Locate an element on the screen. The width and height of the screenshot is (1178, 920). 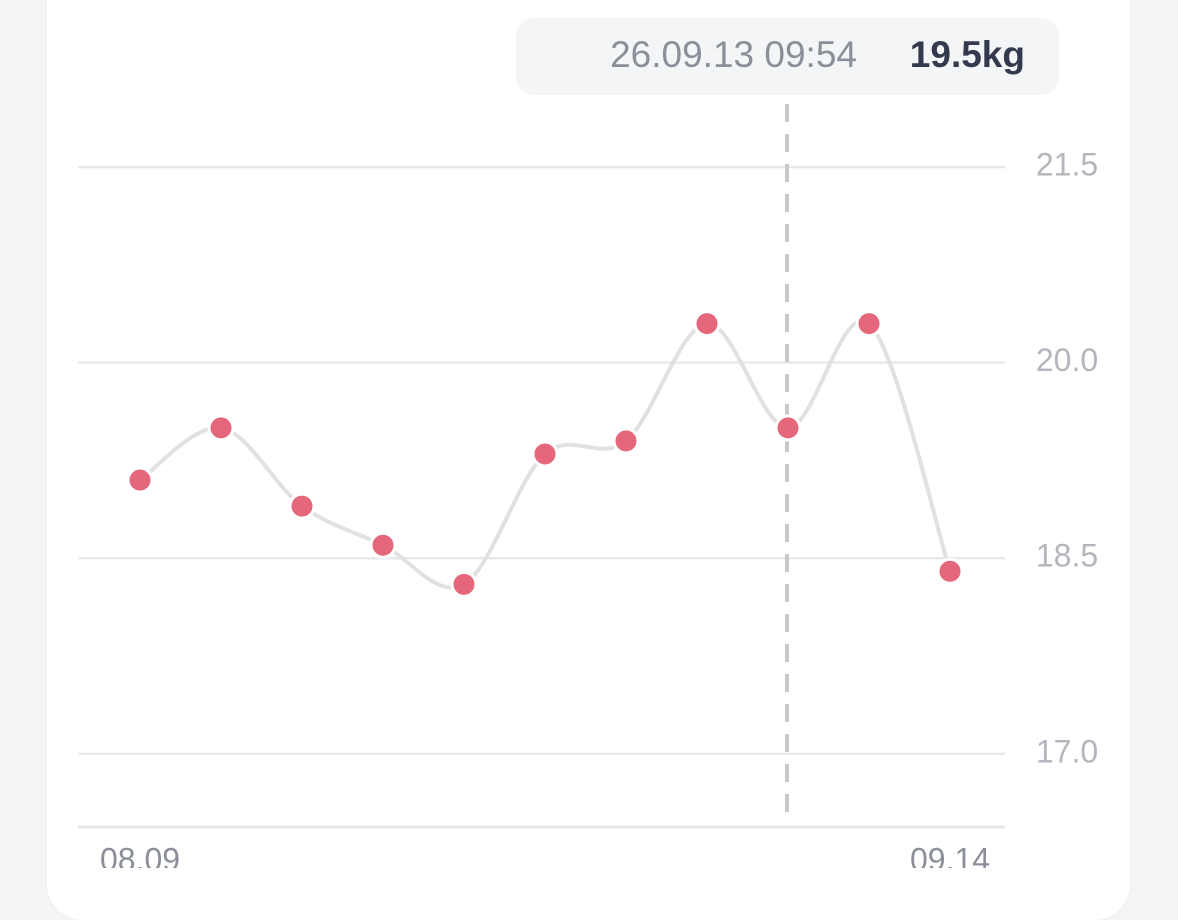
y-tick-label: 18.5 is located at coordinates (1067, 556).